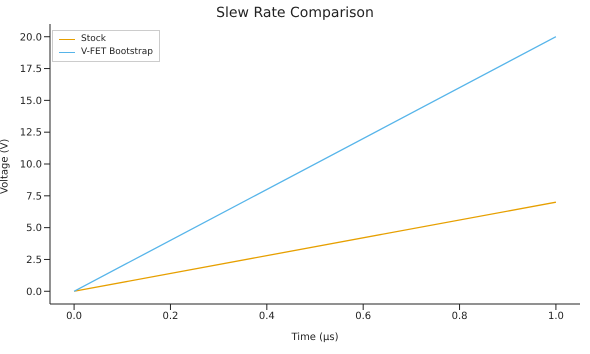 Image resolution: width=590 pixels, height=354 pixels. I want to click on y-tick-label: 10.0, so click(31, 165).